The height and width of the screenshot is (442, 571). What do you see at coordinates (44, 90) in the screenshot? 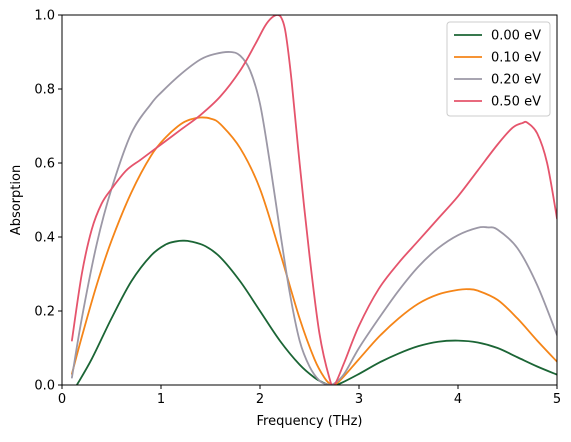
I see `y-tick-label: 0.8` at bounding box center [44, 90].